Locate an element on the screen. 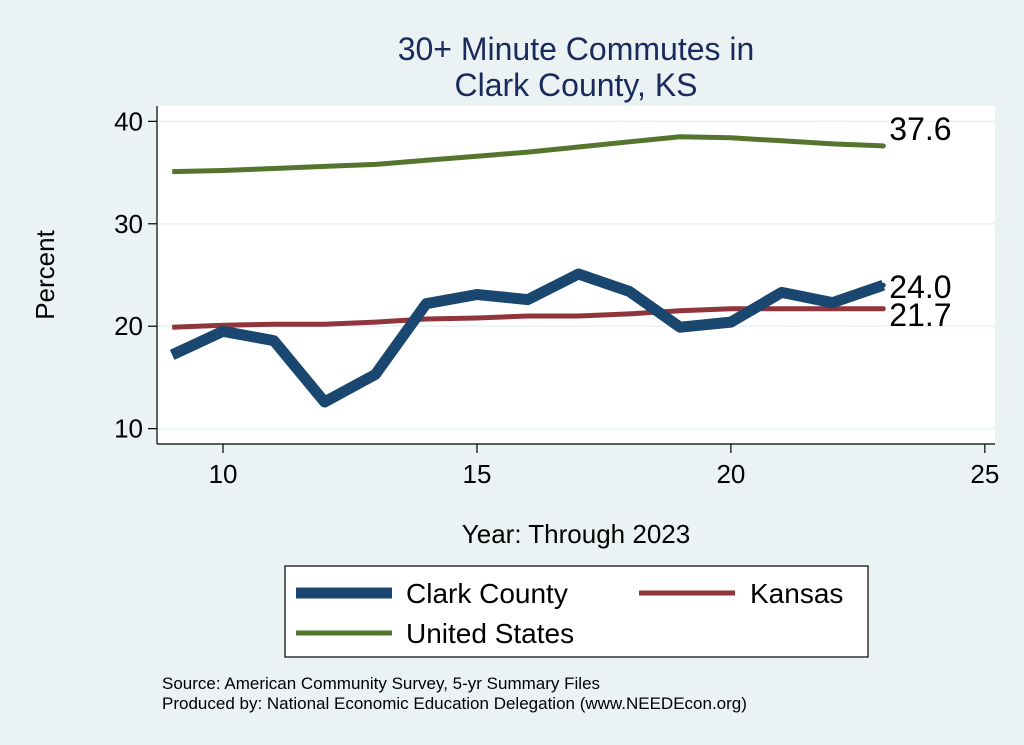  series-line-united-states is located at coordinates (528, 154).